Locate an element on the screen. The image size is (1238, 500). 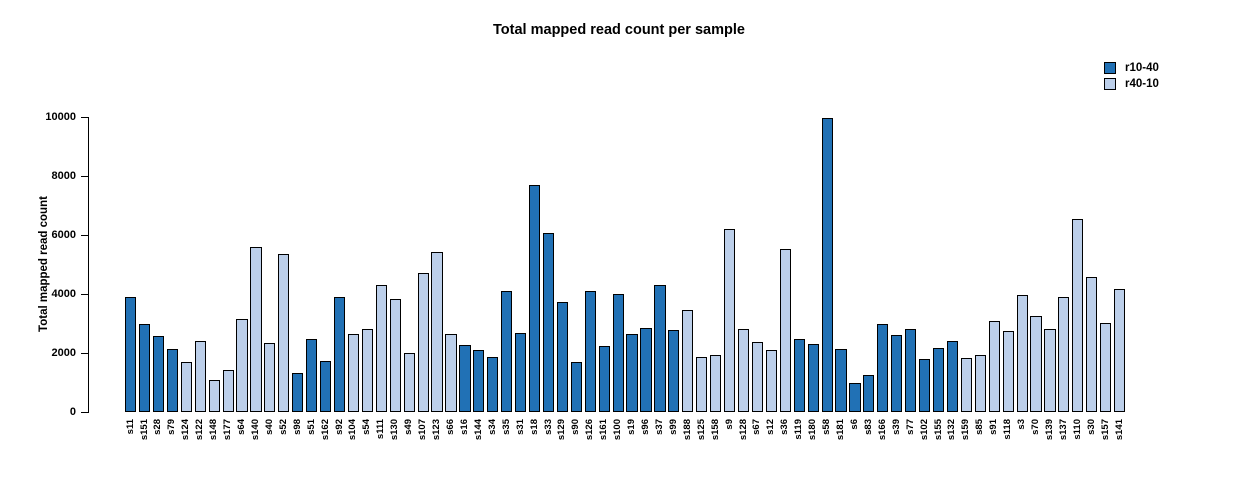
bar-s79 is located at coordinates (172, 380).